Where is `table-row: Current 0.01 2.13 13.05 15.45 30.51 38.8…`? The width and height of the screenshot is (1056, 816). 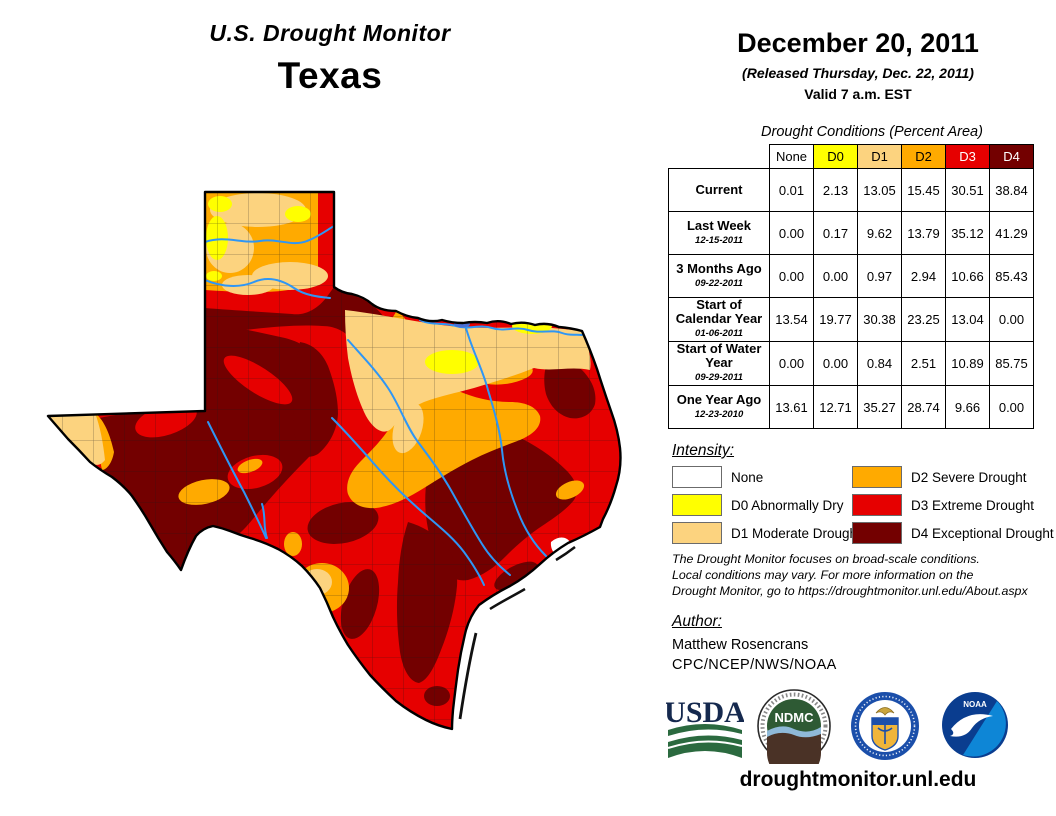
table-row: Current 0.01 2.13 13.05 15.45 30.51 38.8… is located at coordinates (851, 190).